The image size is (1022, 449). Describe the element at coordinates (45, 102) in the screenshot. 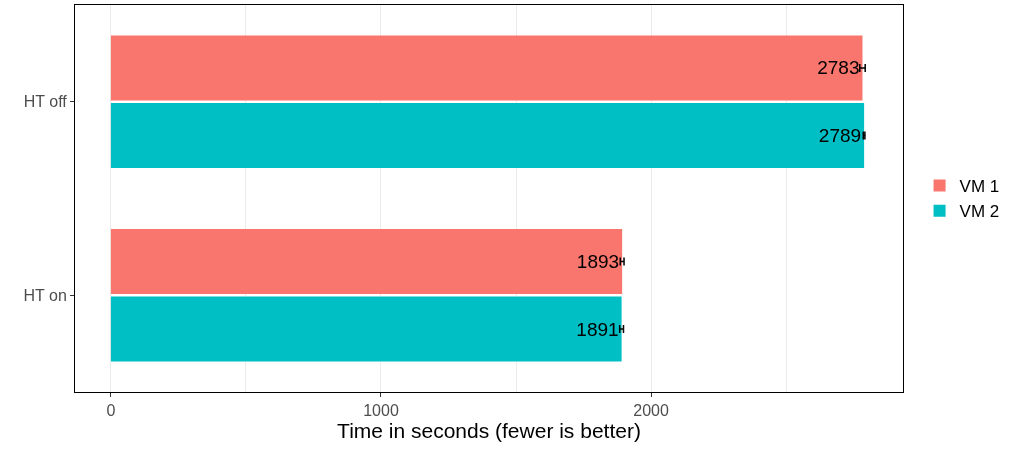

I see `y-tick-label: HT off` at that location.